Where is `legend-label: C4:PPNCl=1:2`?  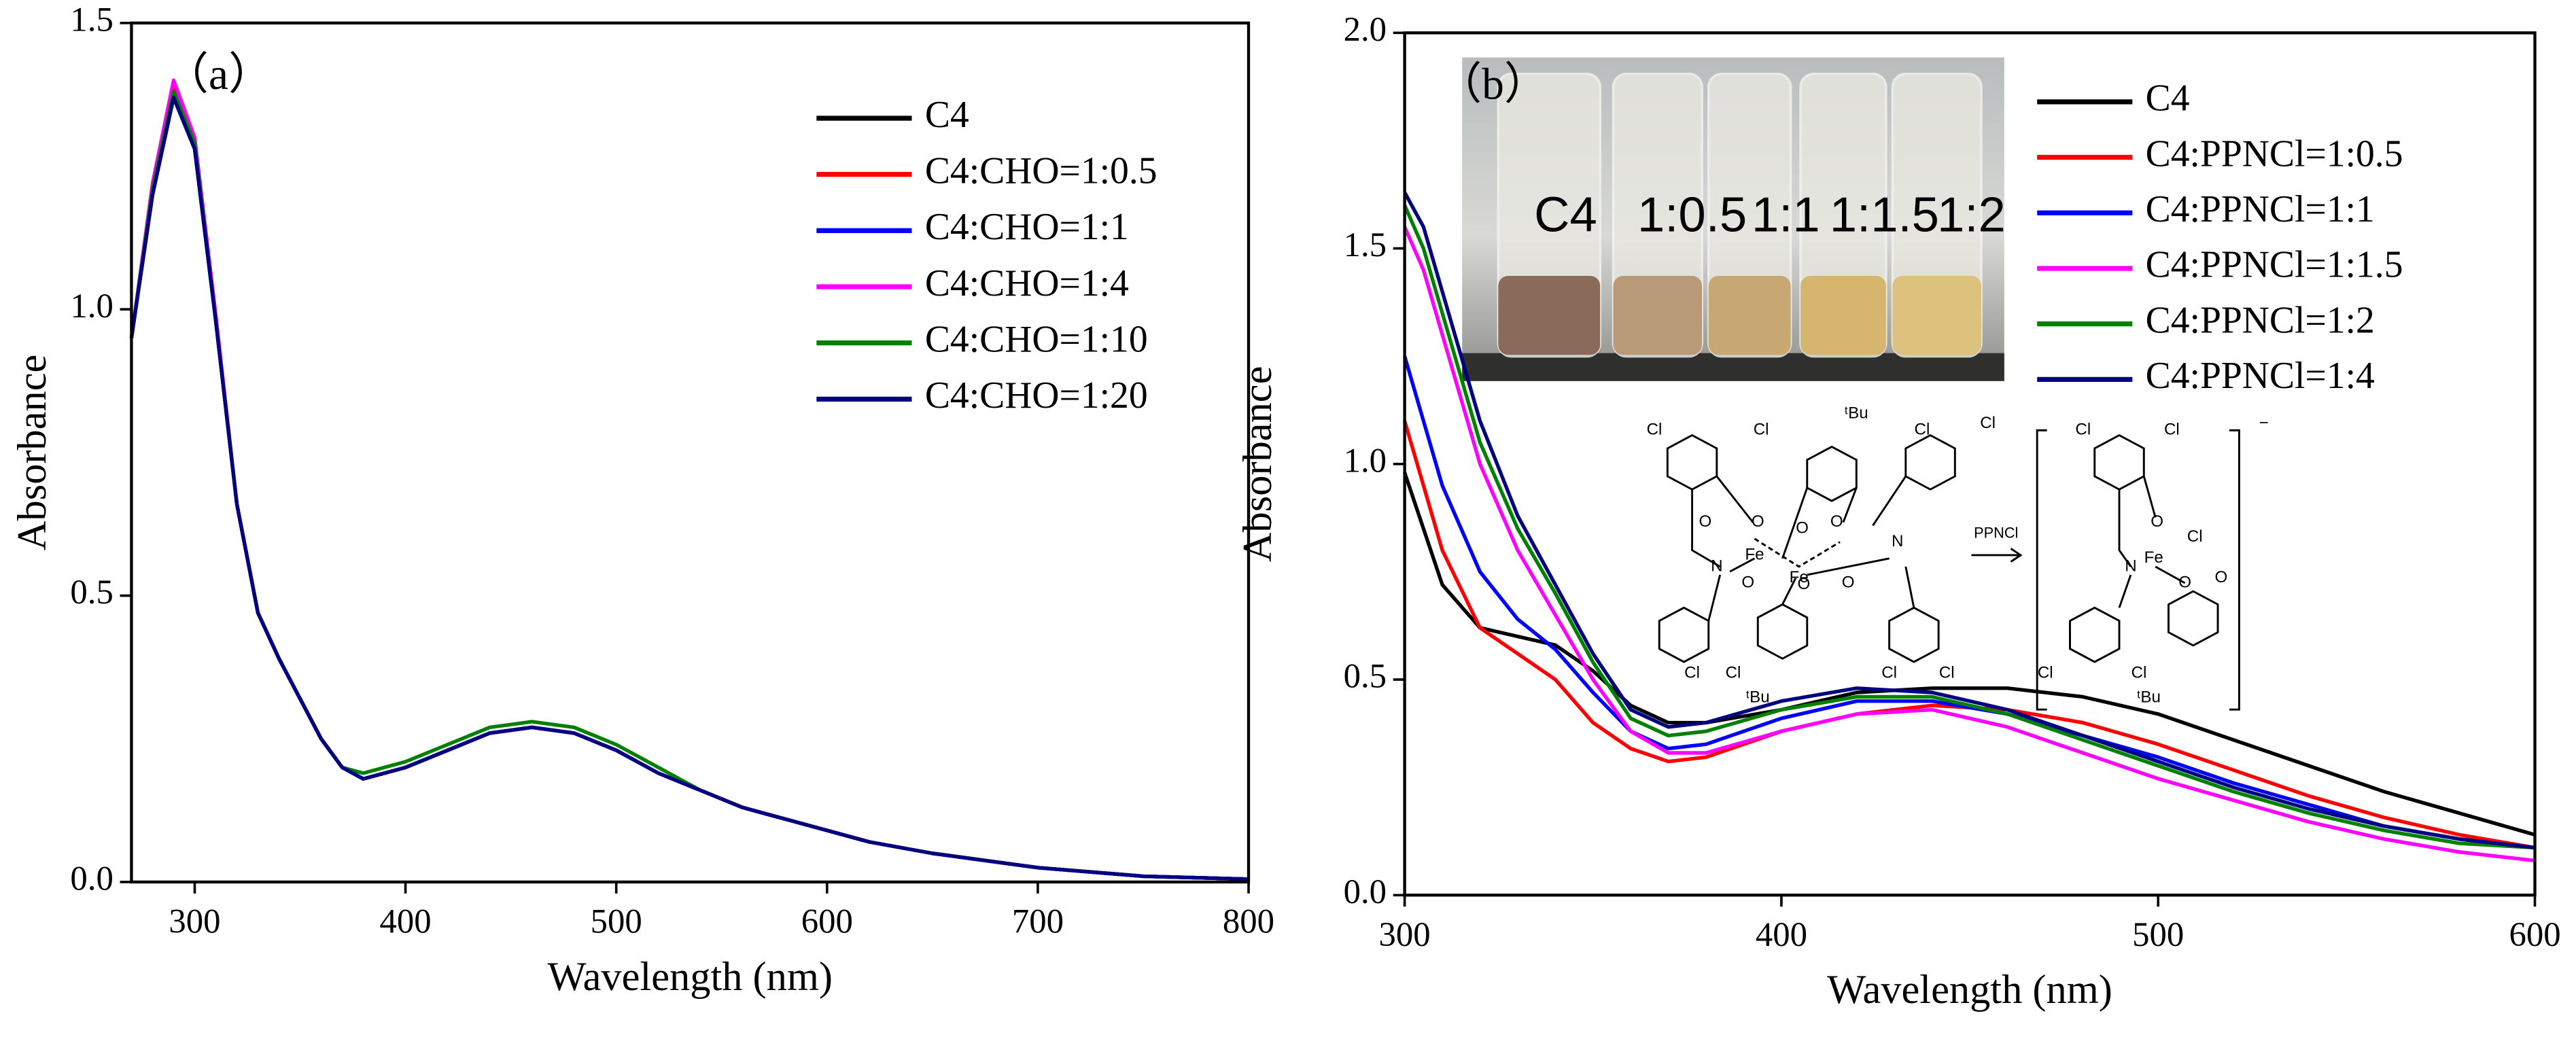 legend-label: C4:PPNCl=1:2 is located at coordinates (2260, 320).